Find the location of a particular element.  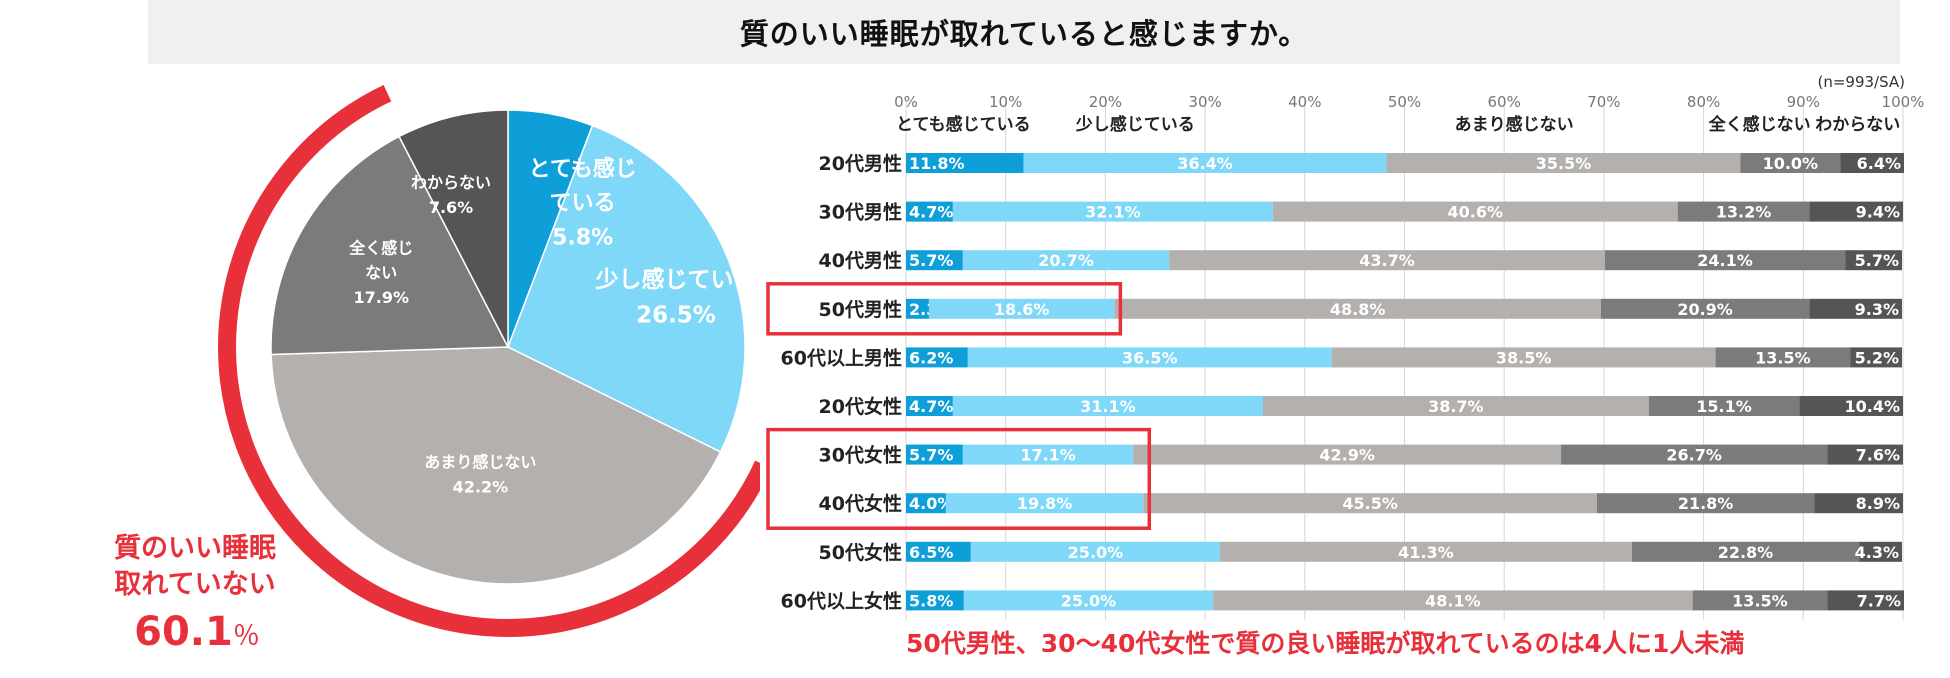

pie-slice-label: 全く感じ is located at coordinates (380, 247).